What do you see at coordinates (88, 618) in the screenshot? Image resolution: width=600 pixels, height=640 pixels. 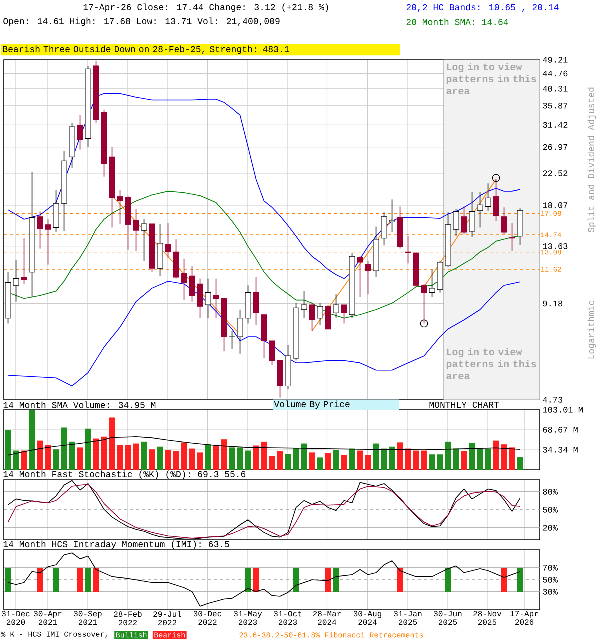 I see `x-tick-label: 30-Sep 2021` at bounding box center [88, 618].